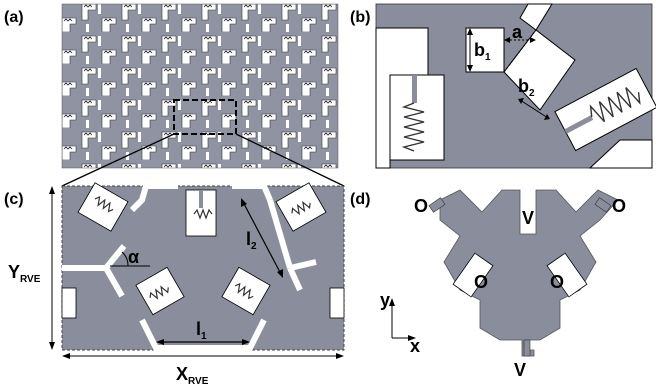 The height and width of the screenshot is (389, 656). Describe the element at coordinates (385, 300) in the screenshot. I see `axis-label-y: y` at that location.